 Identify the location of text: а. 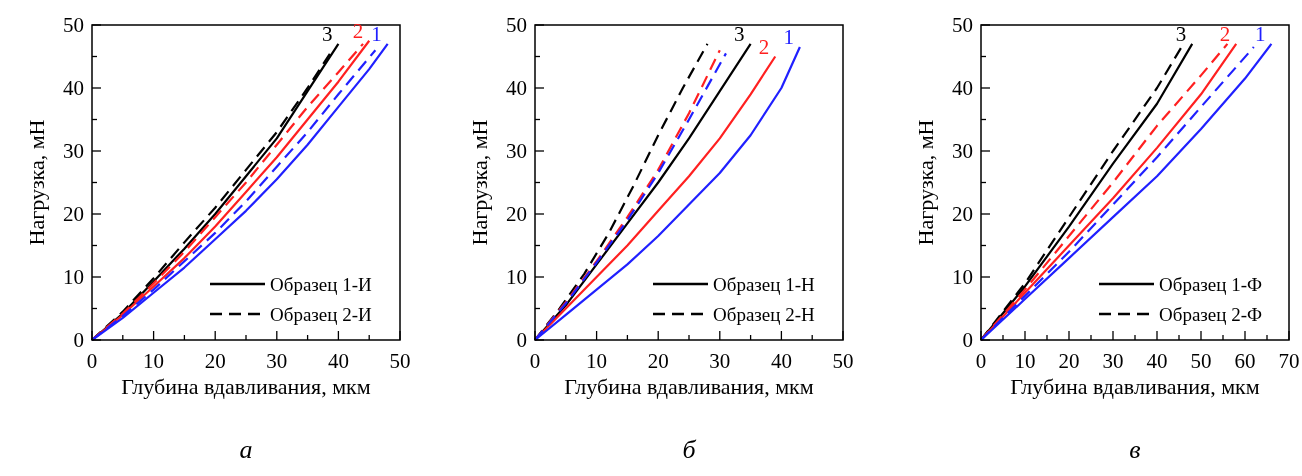
(246, 449).